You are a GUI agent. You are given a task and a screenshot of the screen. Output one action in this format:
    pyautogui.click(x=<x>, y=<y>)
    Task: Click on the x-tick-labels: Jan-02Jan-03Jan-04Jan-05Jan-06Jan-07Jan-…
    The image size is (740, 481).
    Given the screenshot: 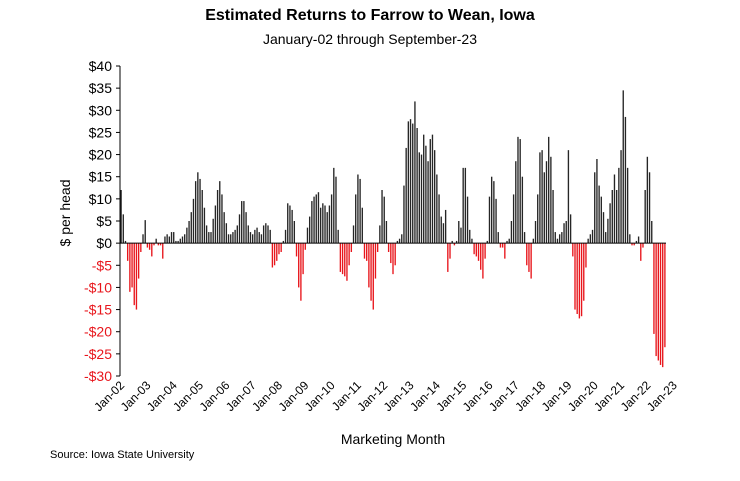 What is the action you would take?
    pyautogui.click(x=385, y=396)
    